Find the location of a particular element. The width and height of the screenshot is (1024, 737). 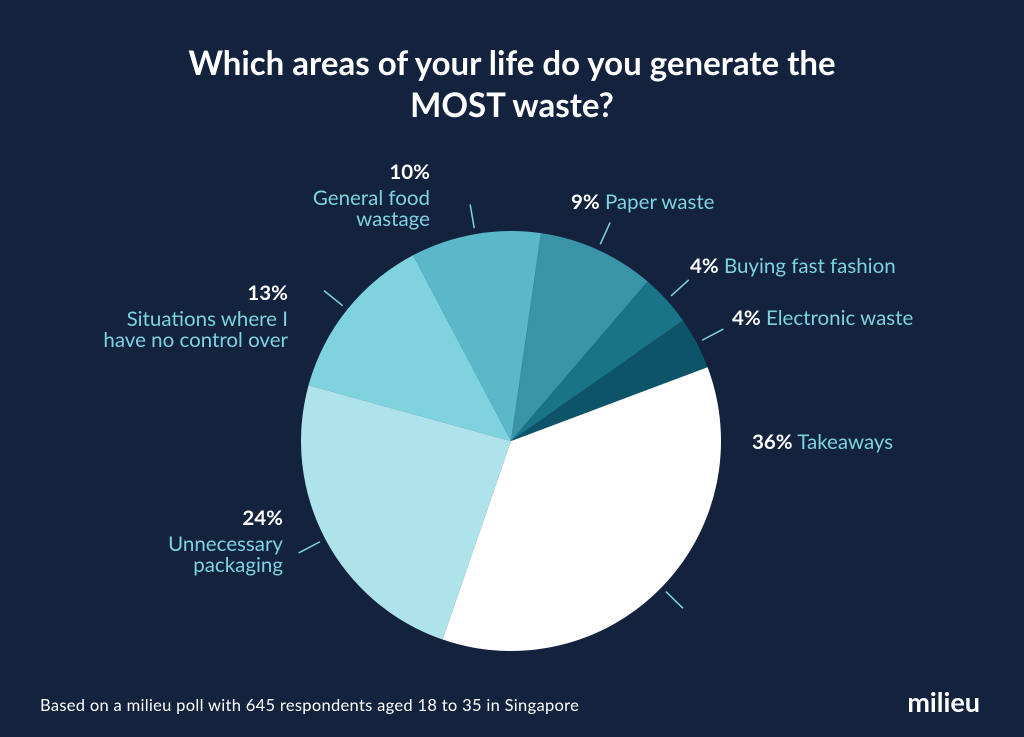

data-label: 4% Buying fast fashion is located at coordinates (793, 266).